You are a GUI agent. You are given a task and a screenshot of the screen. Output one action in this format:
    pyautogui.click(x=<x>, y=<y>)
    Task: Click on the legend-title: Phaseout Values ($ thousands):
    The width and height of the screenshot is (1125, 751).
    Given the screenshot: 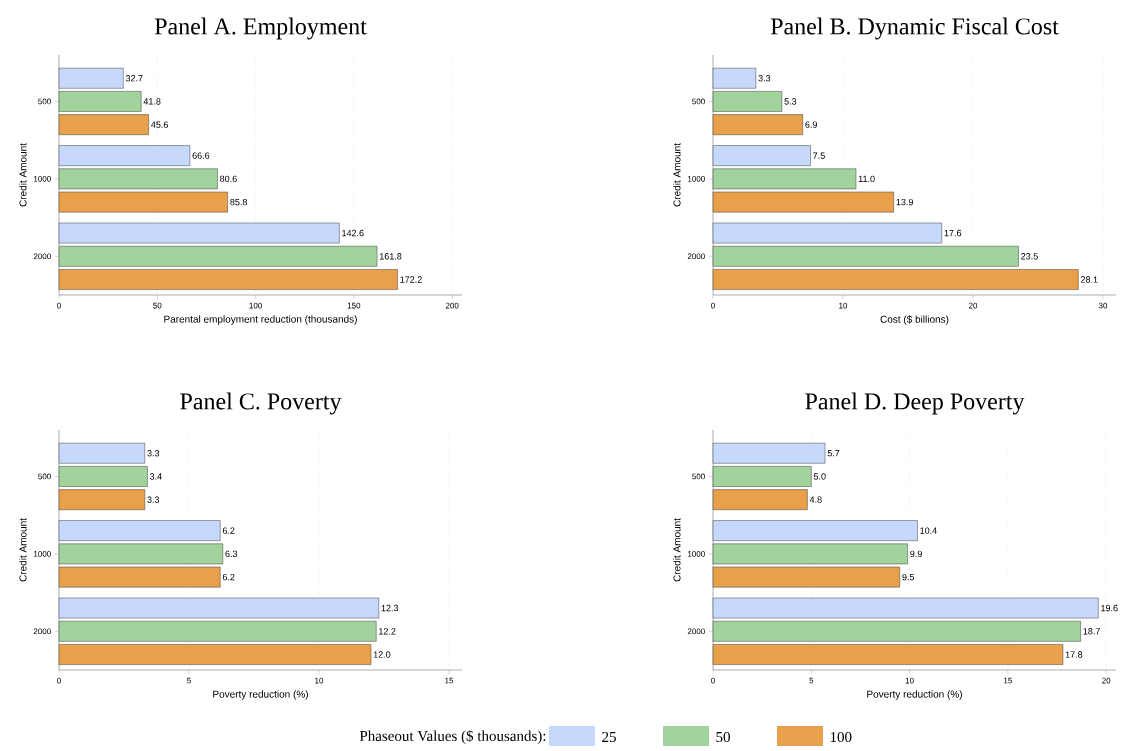 What is the action you would take?
    pyautogui.click(x=452, y=737)
    